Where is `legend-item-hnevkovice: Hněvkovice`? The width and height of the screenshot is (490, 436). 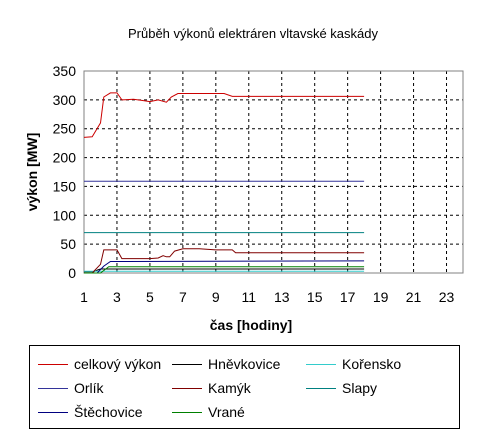
legend-item-hnevkovice: Hněvkovice is located at coordinates (226, 364).